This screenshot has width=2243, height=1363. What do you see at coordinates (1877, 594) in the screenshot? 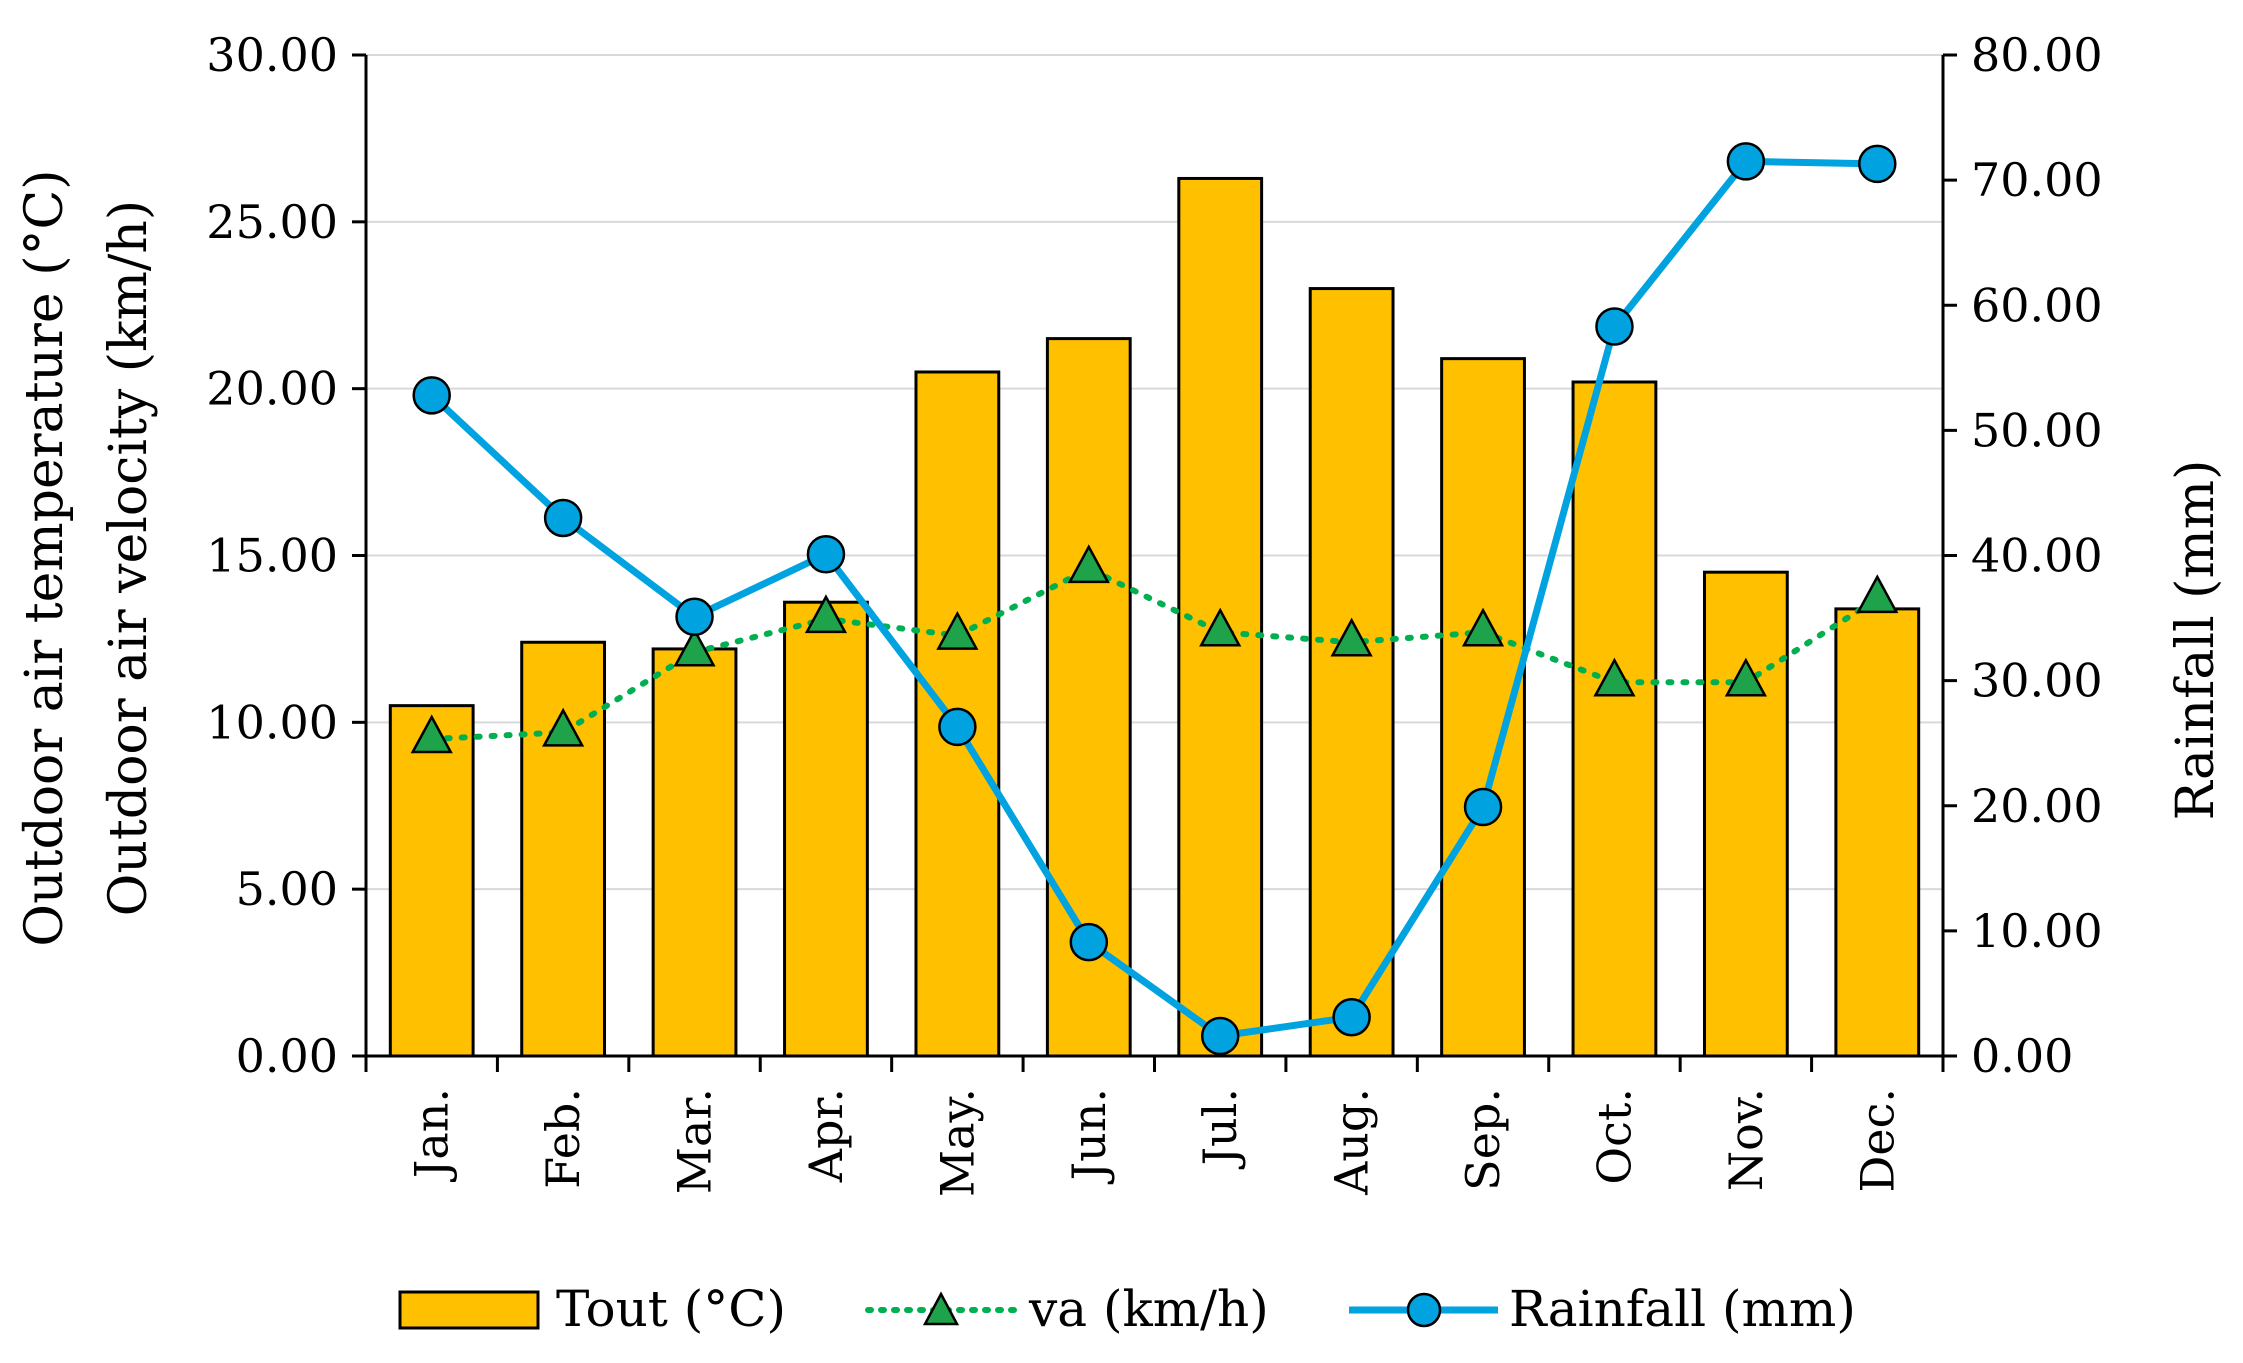
I see `va-point-dec` at bounding box center [1877, 594].